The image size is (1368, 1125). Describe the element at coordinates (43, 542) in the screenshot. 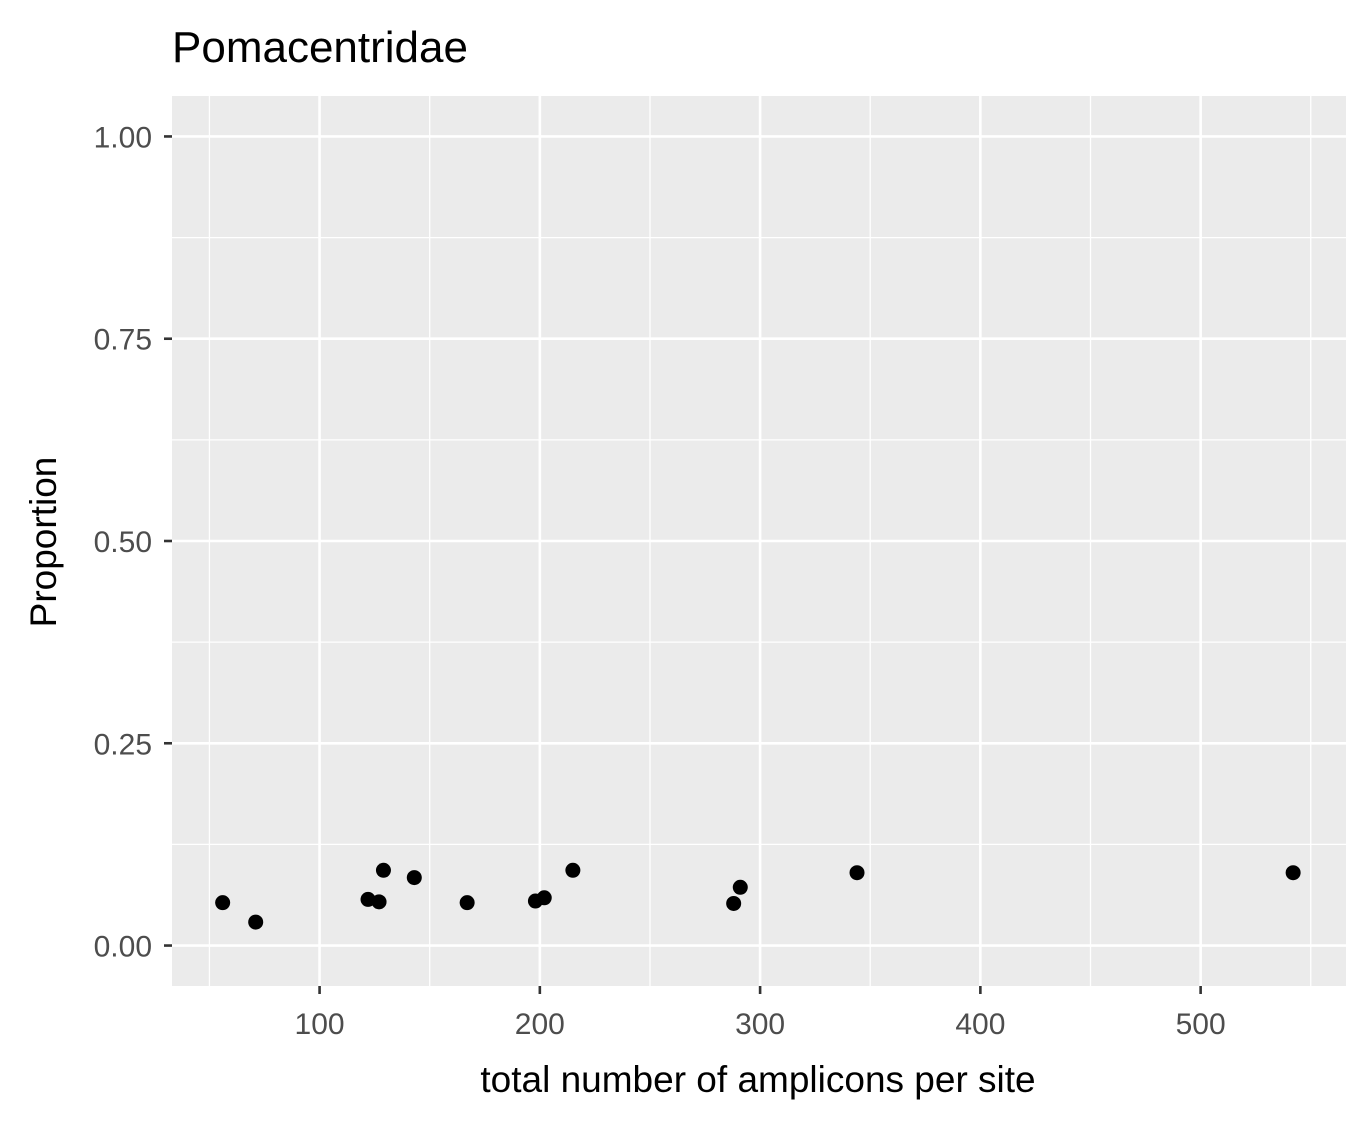

I see `y-axis-title: Proportion` at that location.